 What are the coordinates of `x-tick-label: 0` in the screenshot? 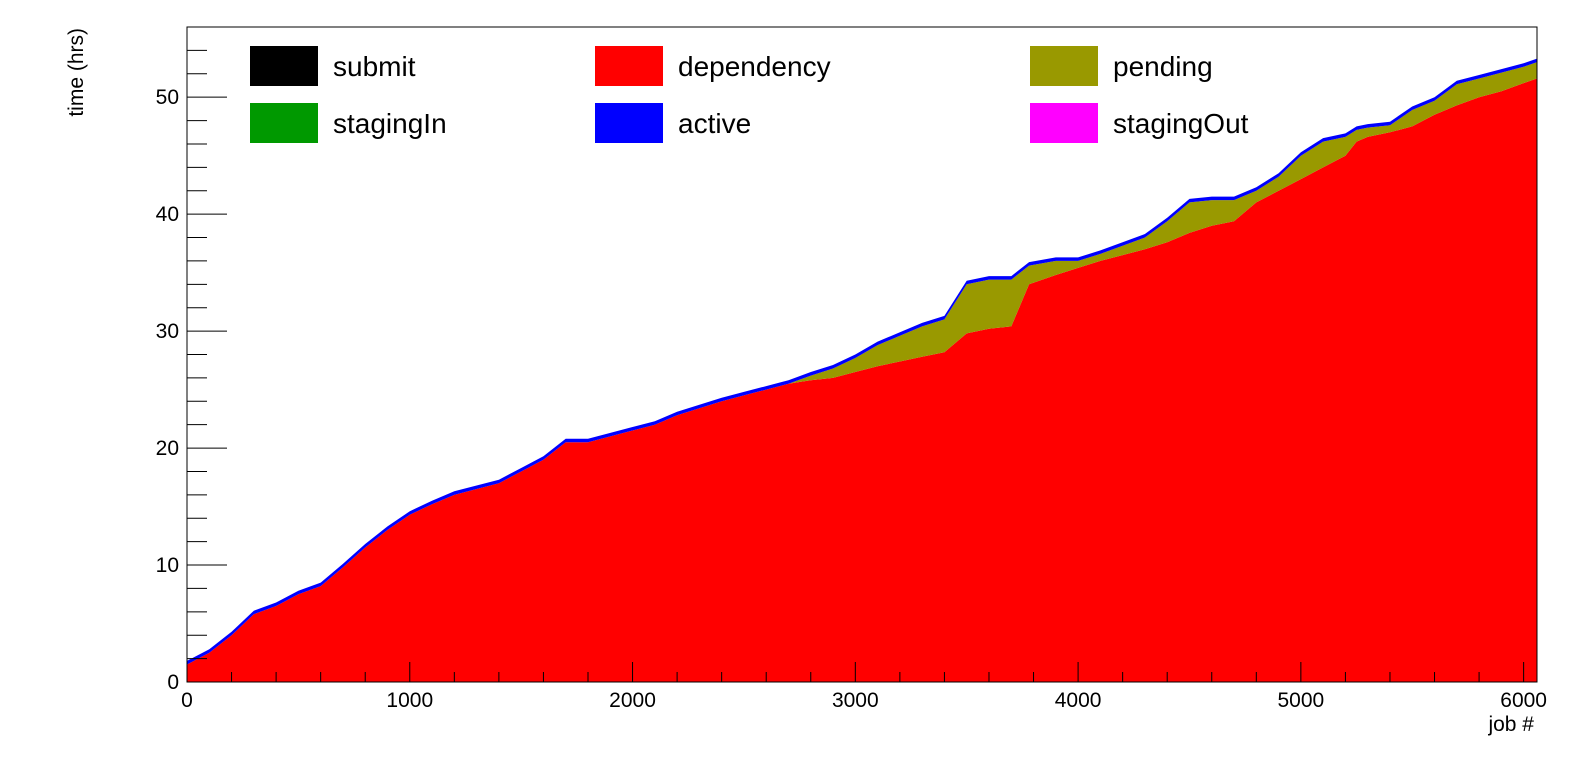 It's located at (187, 700).